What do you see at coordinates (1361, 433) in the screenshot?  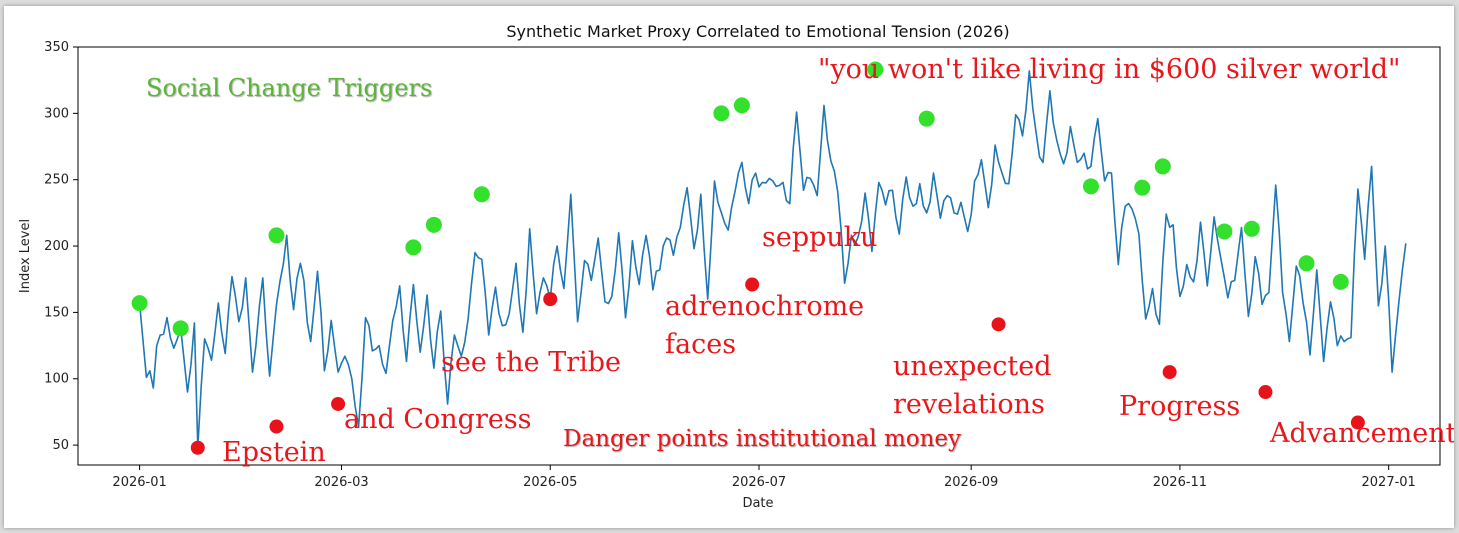 I see `label-advancement: Advancement` at bounding box center [1361, 433].